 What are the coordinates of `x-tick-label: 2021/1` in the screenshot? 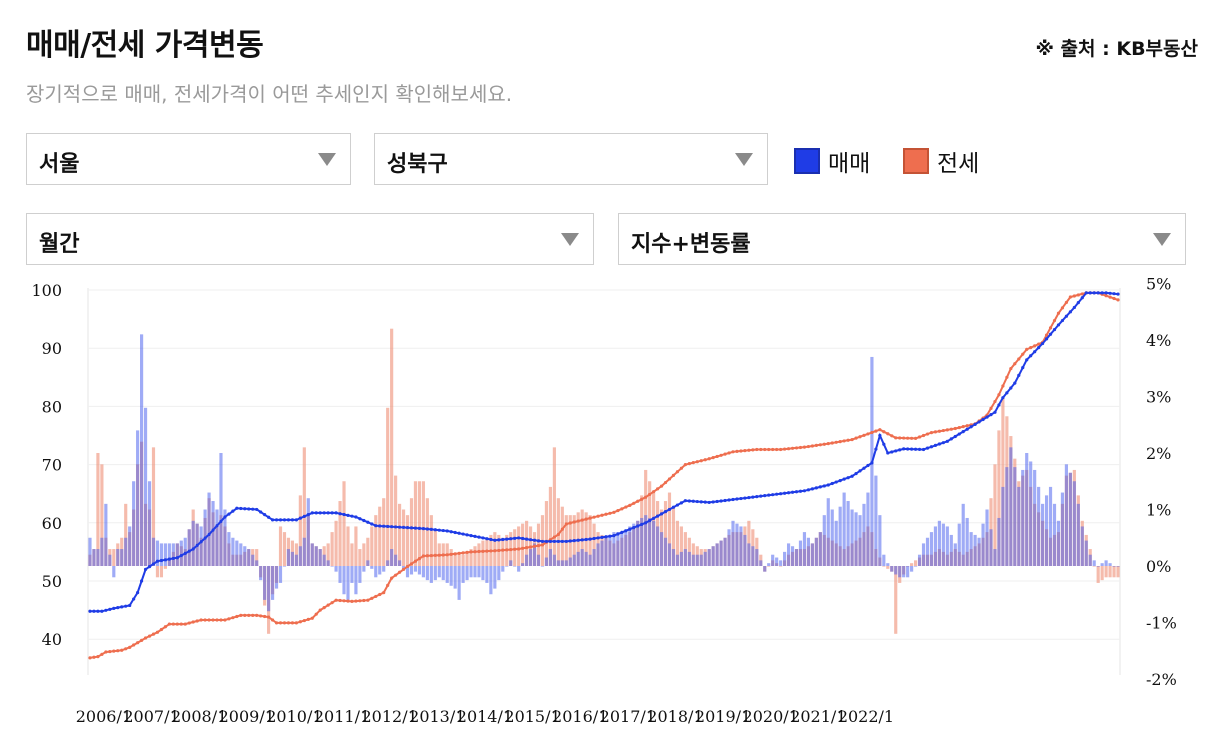 It's located at (818, 716).